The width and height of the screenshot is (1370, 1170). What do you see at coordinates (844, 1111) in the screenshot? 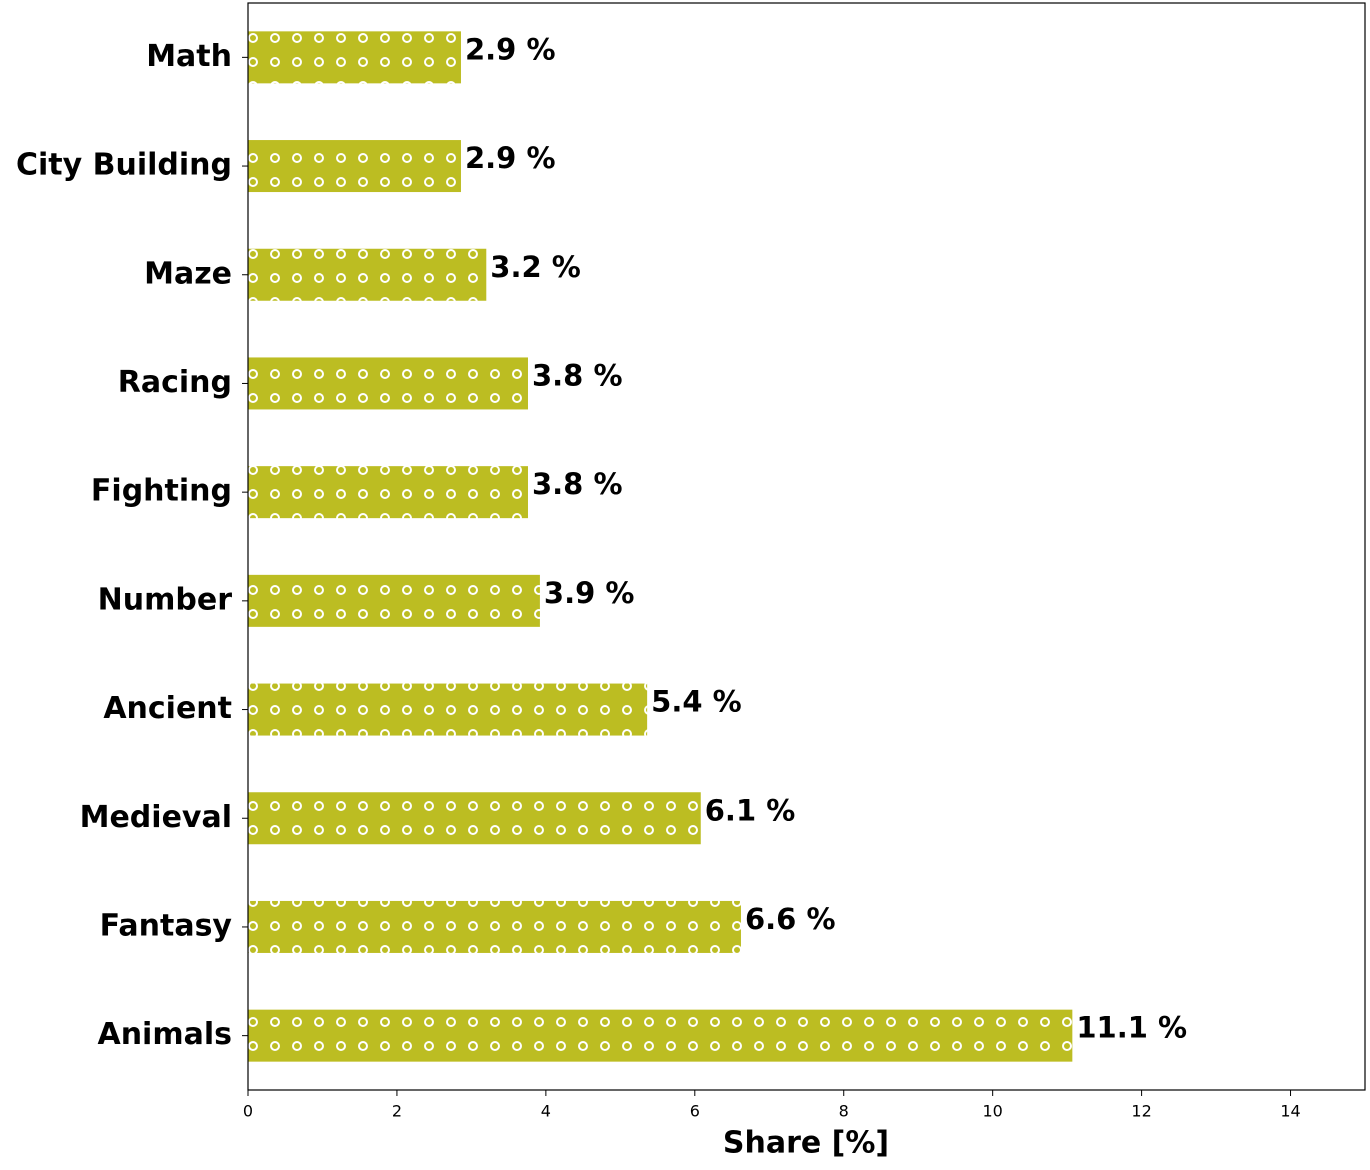
I see `x-tick-label: 8` at bounding box center [844, 1111].